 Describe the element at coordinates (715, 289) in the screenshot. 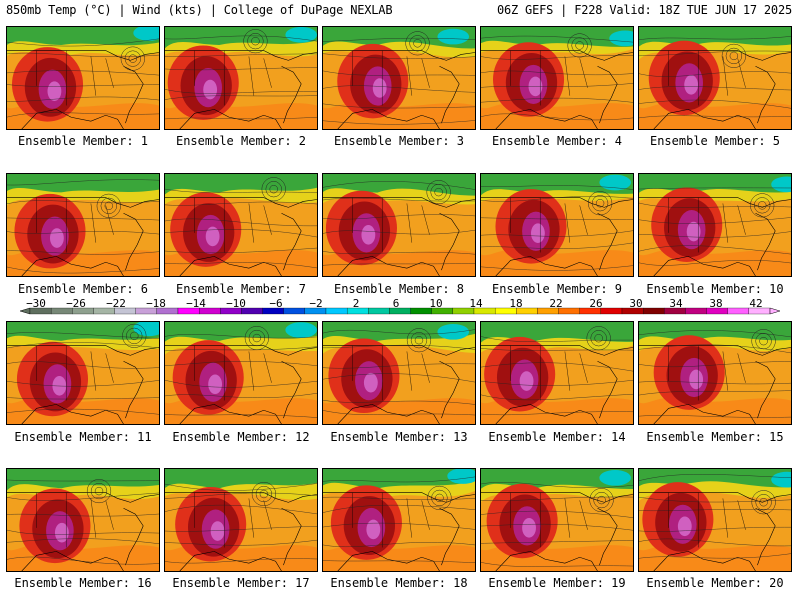

I see `member-caption: Ensemble Member: 10` at that location.